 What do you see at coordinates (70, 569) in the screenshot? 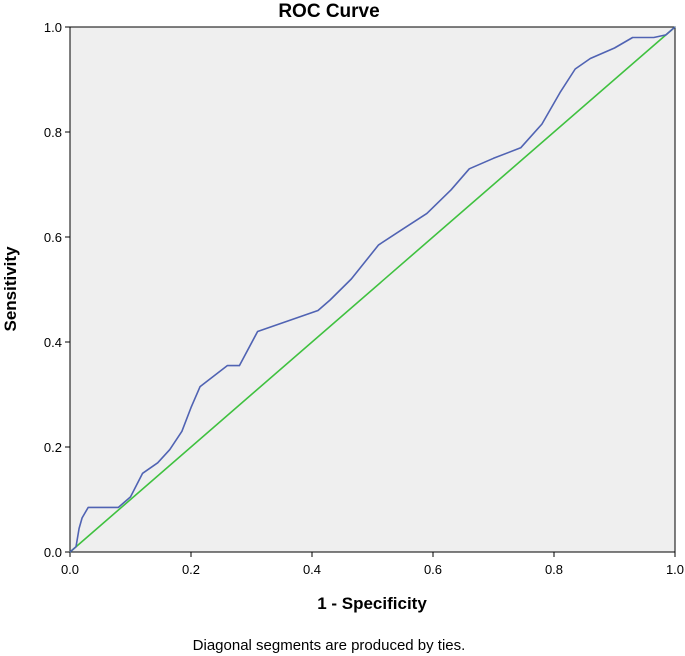
I see `x-tick-label: 0.0` at bounding box center [70, 569].